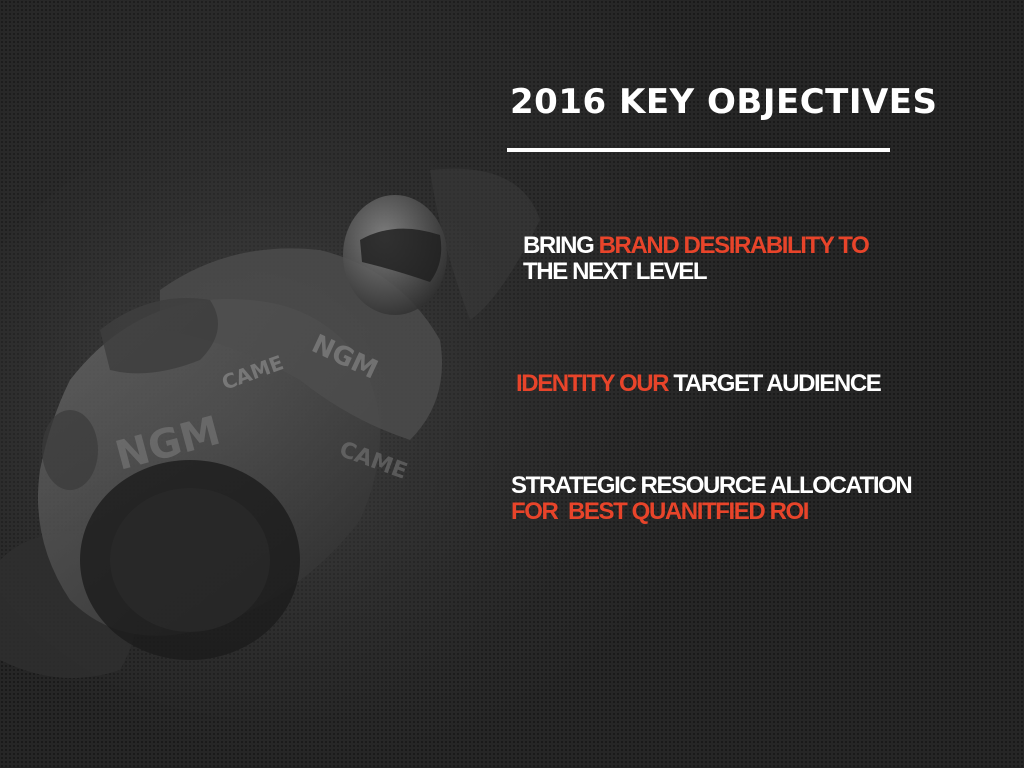 Image resolution: width=1024 pixels, height=768 pixels. I want to click on objective-1-accent: BRAND DESIRABILITY TO, so click(734, 245).